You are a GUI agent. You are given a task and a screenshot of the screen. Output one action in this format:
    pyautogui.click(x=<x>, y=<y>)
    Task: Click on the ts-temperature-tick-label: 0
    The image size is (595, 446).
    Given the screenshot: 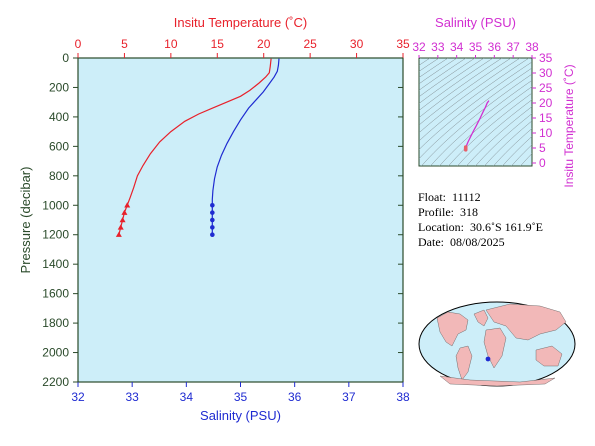 What is the action you would take?
    pyautogui.click(x=542, y=163)
    